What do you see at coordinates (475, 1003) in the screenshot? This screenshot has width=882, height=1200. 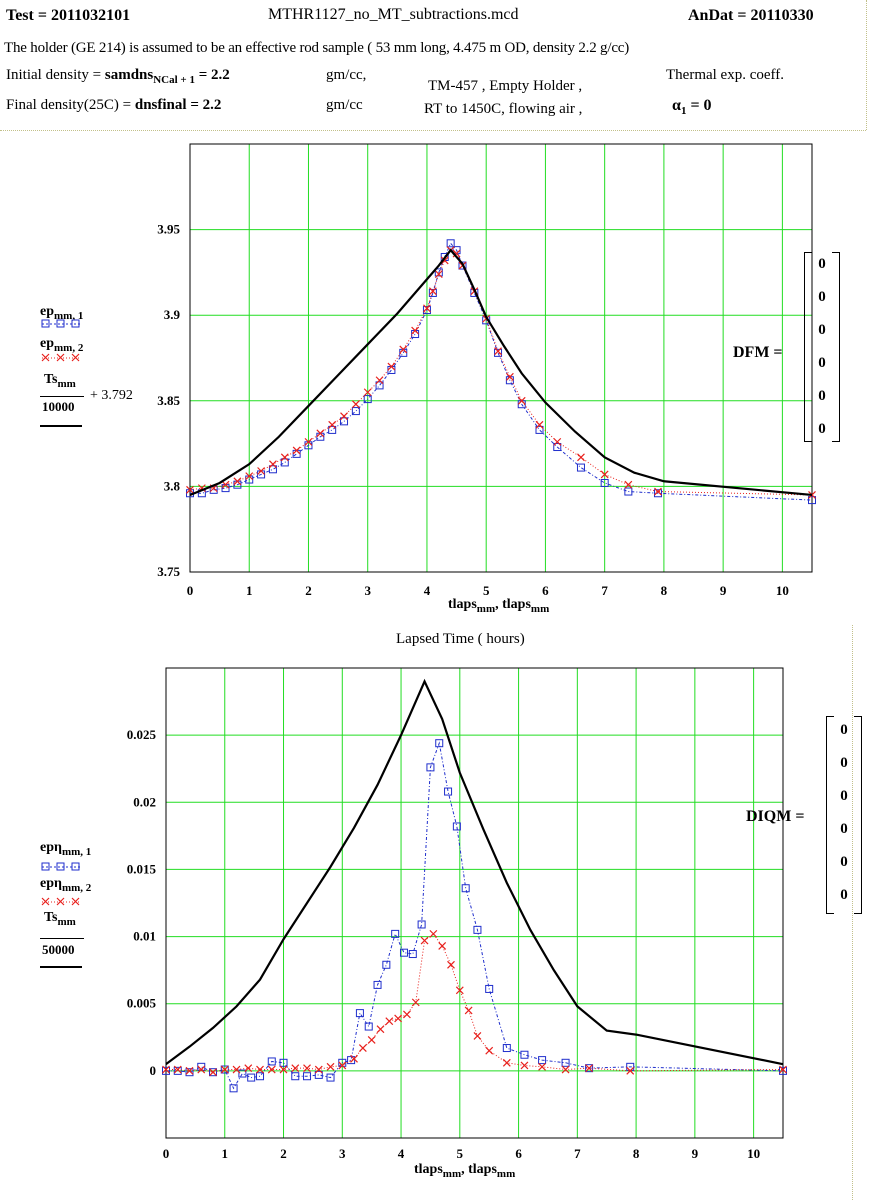 I see `chart-2-series-s2-line` at bounding box center [475, 1003].